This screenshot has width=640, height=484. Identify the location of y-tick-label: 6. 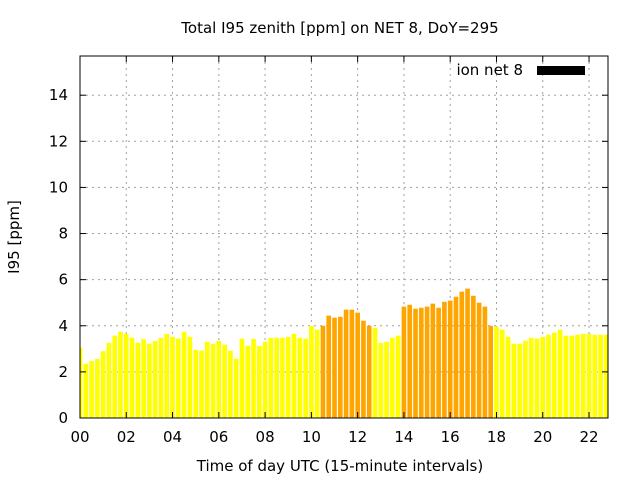
(63, 280).